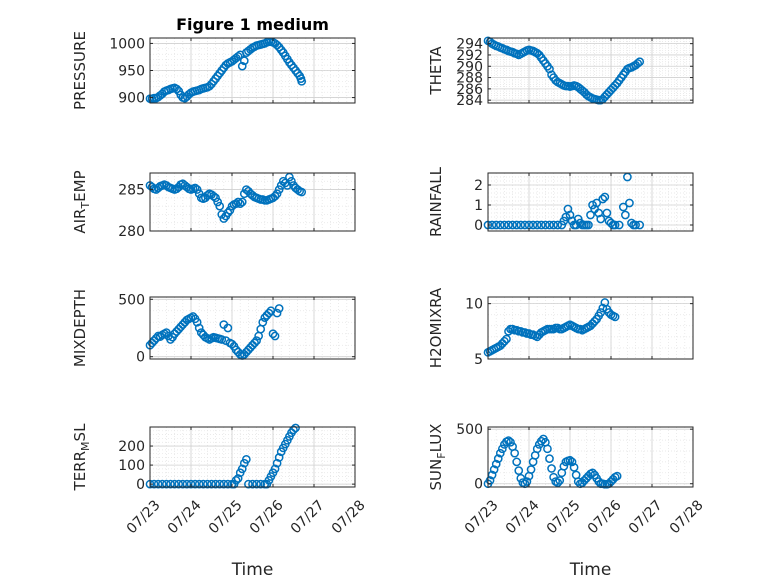  I want to click on y-tick-label: 285, so click(131, 191).